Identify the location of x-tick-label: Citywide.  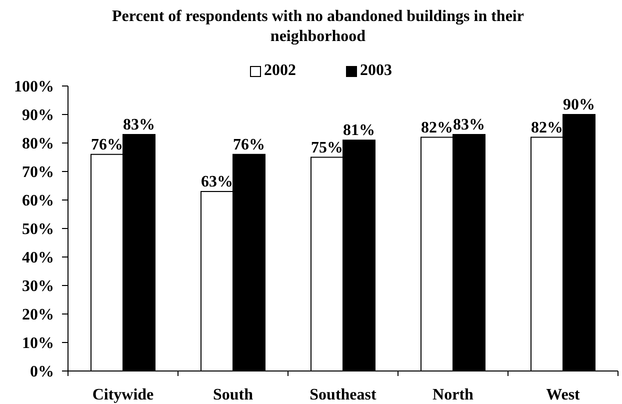
(123, 395).